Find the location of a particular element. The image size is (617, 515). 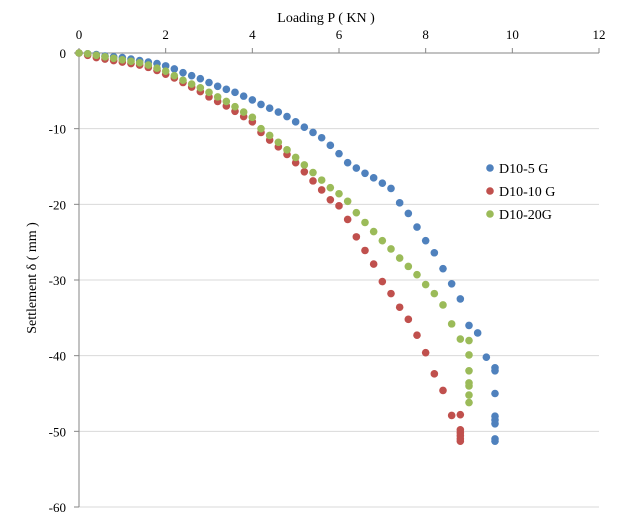

x-tick-label: 8 is located at coordinates (425, 34).